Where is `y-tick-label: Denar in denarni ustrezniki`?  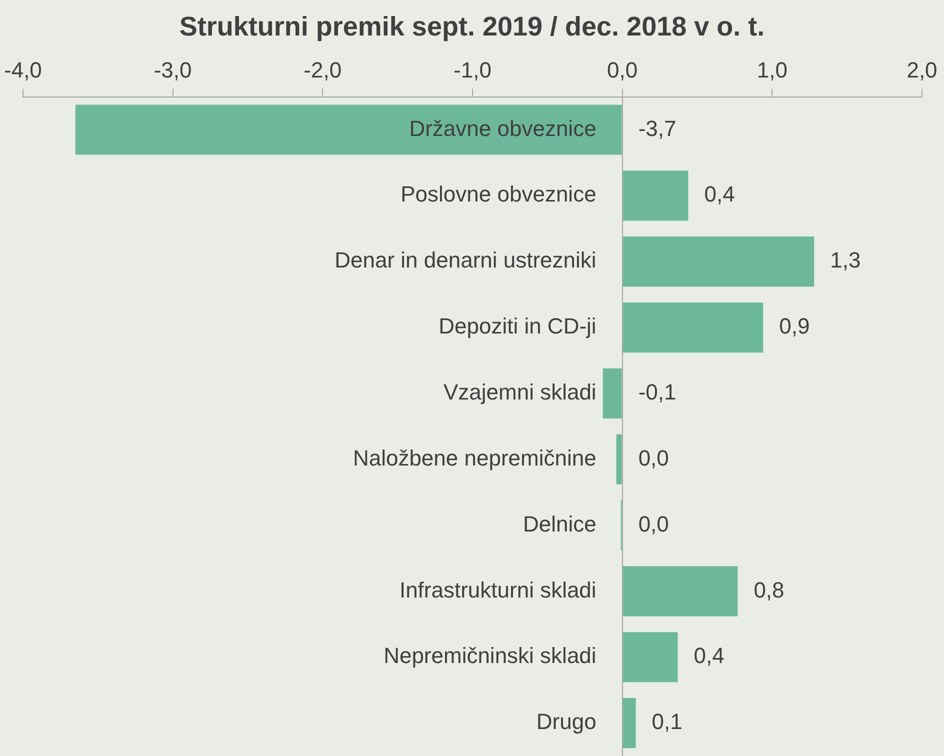
y-tick-label: Denar in denarni ustrezniki is located at coordinates (465, 260).